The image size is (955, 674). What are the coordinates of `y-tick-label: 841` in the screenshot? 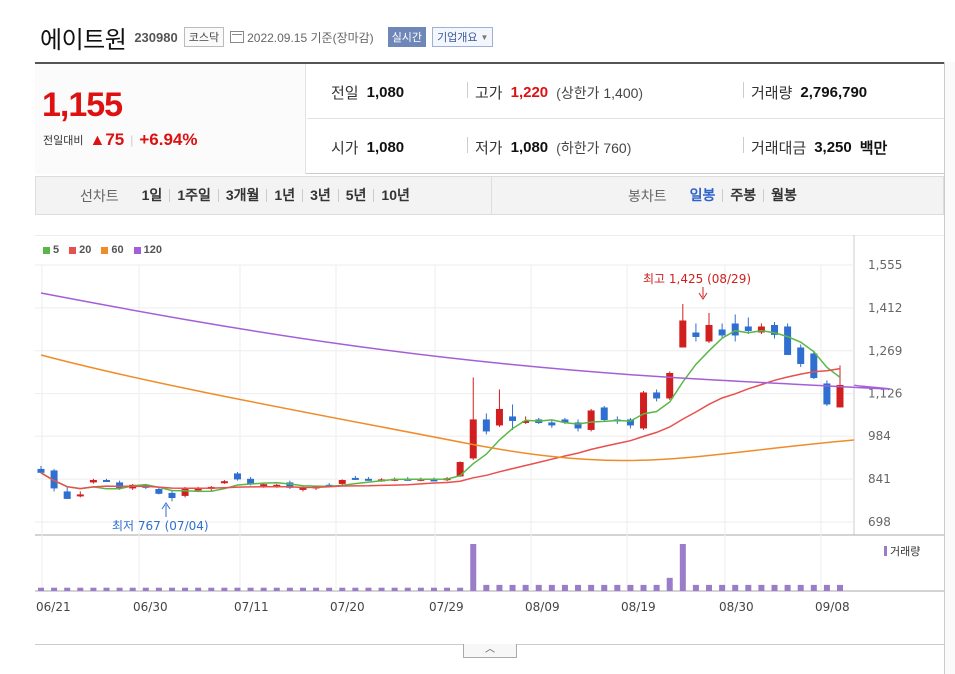 It's located at (879, 479).